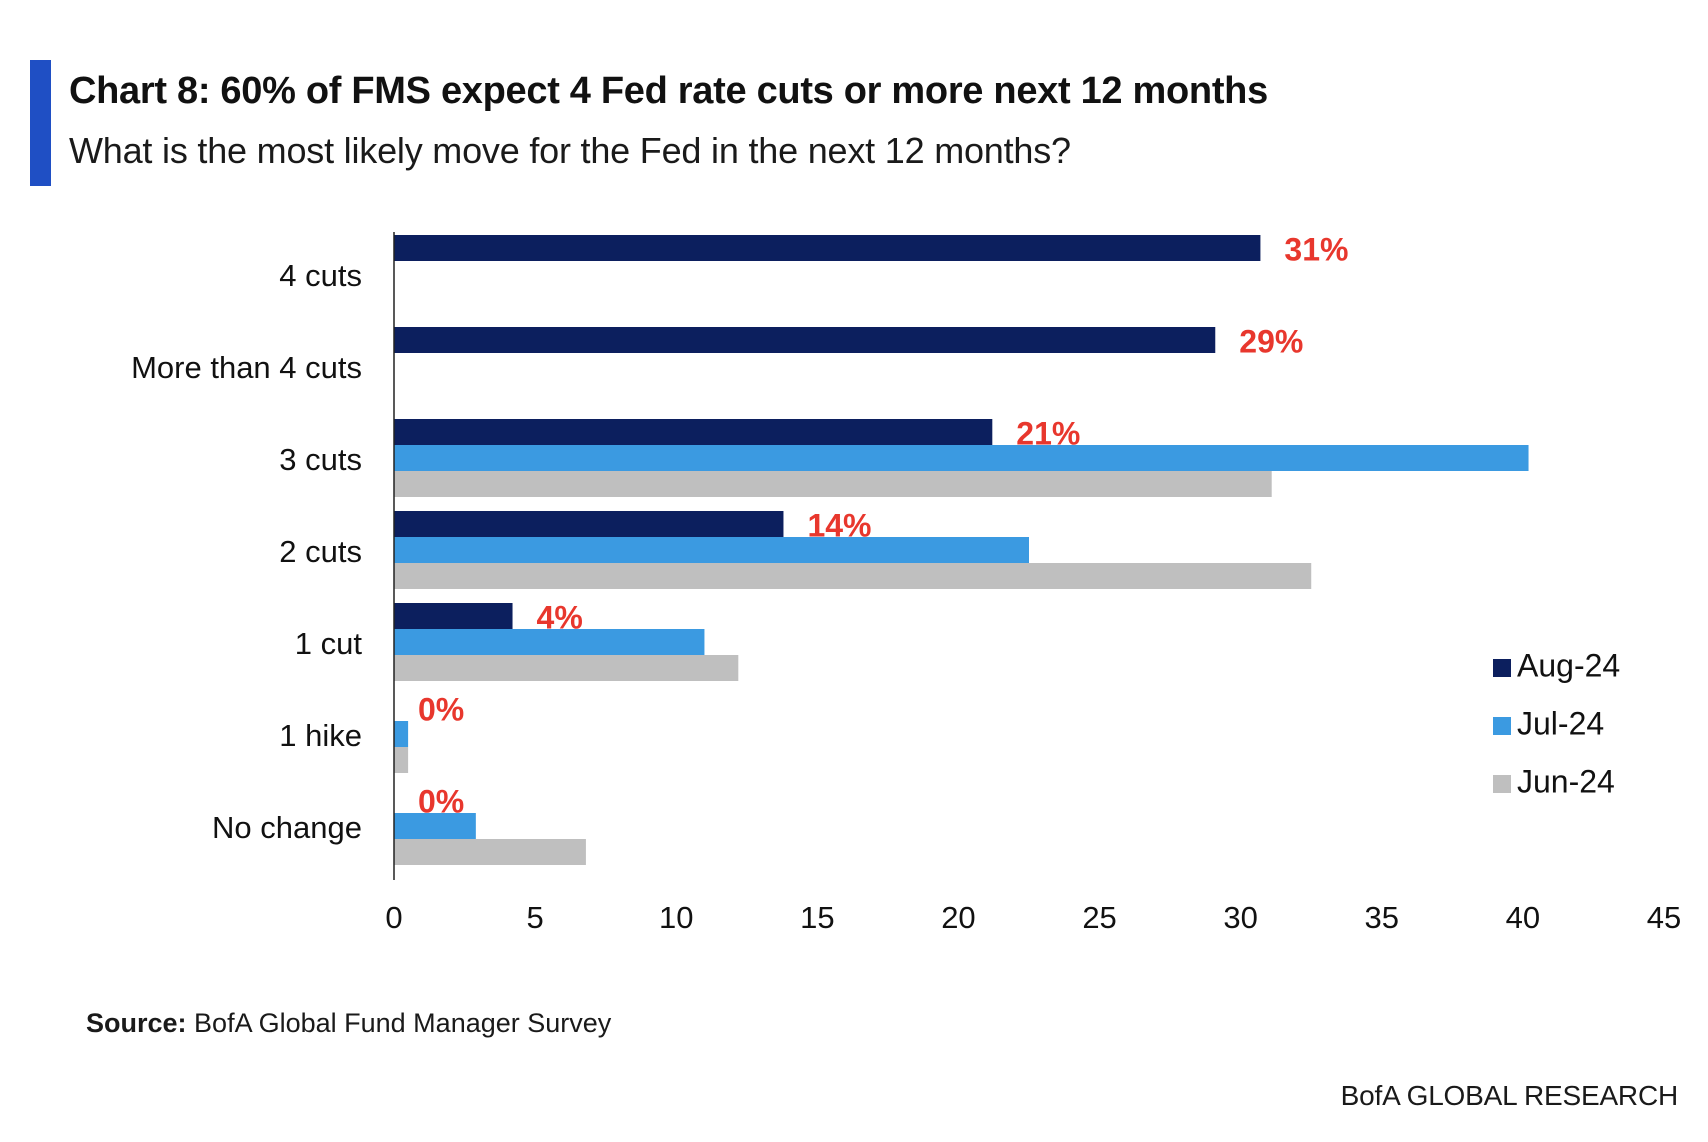 The height and width of the screenshot is (1142, 1708). What do you see at coordinates (1382, 917) in the screenshot?
I see `x-tick-label-35: 35` at bounding box center [1382, 917].